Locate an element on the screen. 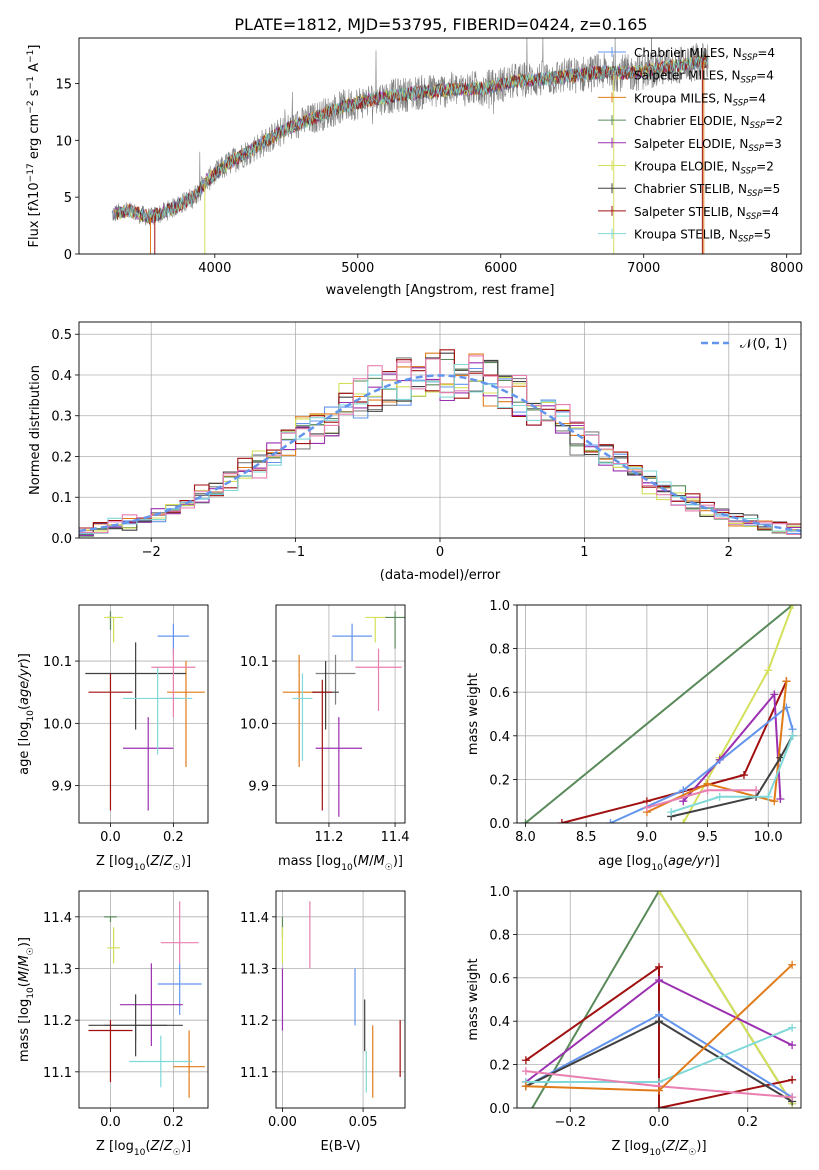  x-tick-label: 2 is located at coordinates (729, 552).